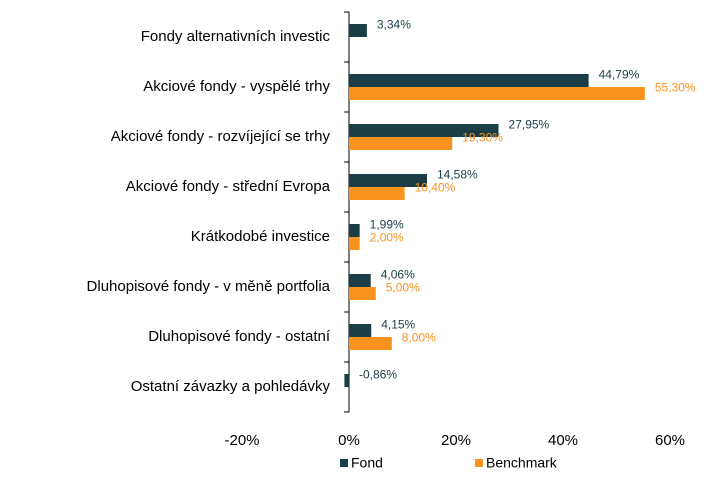 The width and height of the screenshot is (710, 478). What do you see at coordinates (241, 440) in the screenshot?
I see `x-tick-label: -20%` at bounding box center [241, 440].